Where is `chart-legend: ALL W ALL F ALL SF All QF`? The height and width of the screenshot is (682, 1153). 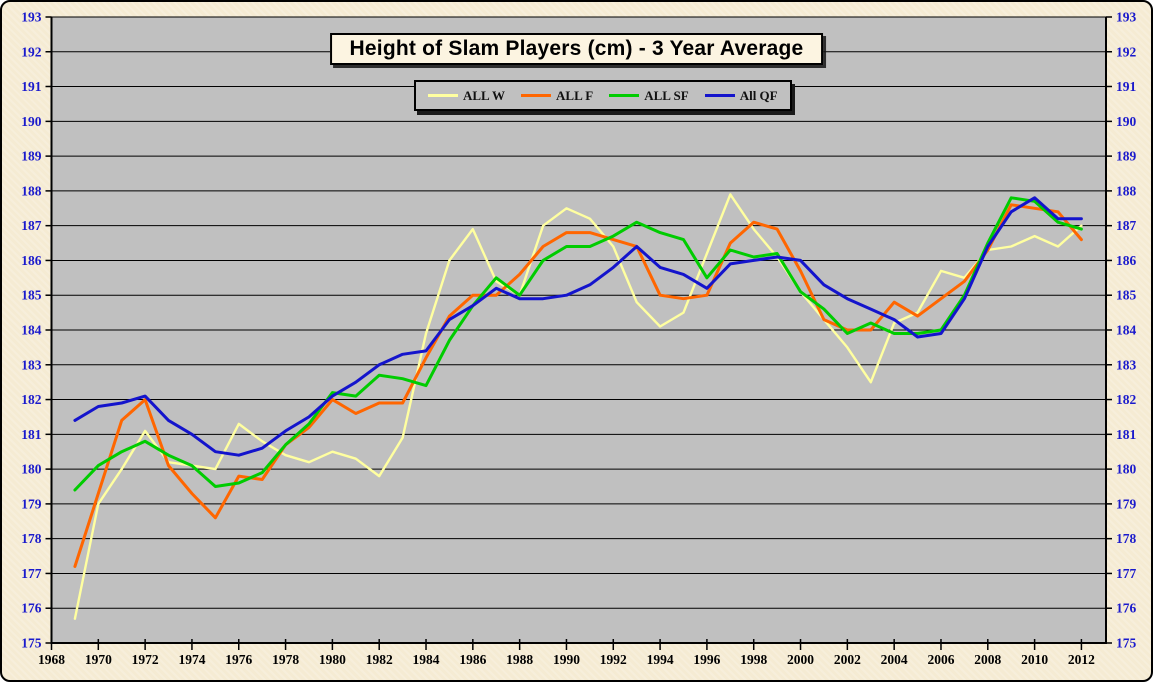 chart-legend: ALL W ALL F ALL SF All QF is located at coordinates (603, 95).